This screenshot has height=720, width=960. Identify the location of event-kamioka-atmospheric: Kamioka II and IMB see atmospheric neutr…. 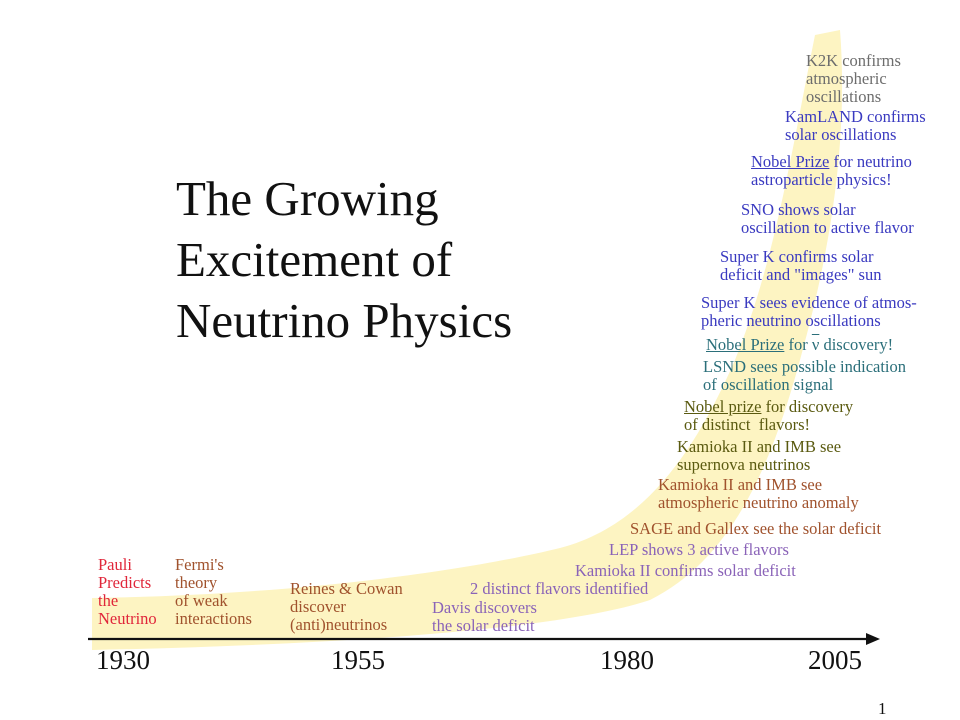
(758, 493).